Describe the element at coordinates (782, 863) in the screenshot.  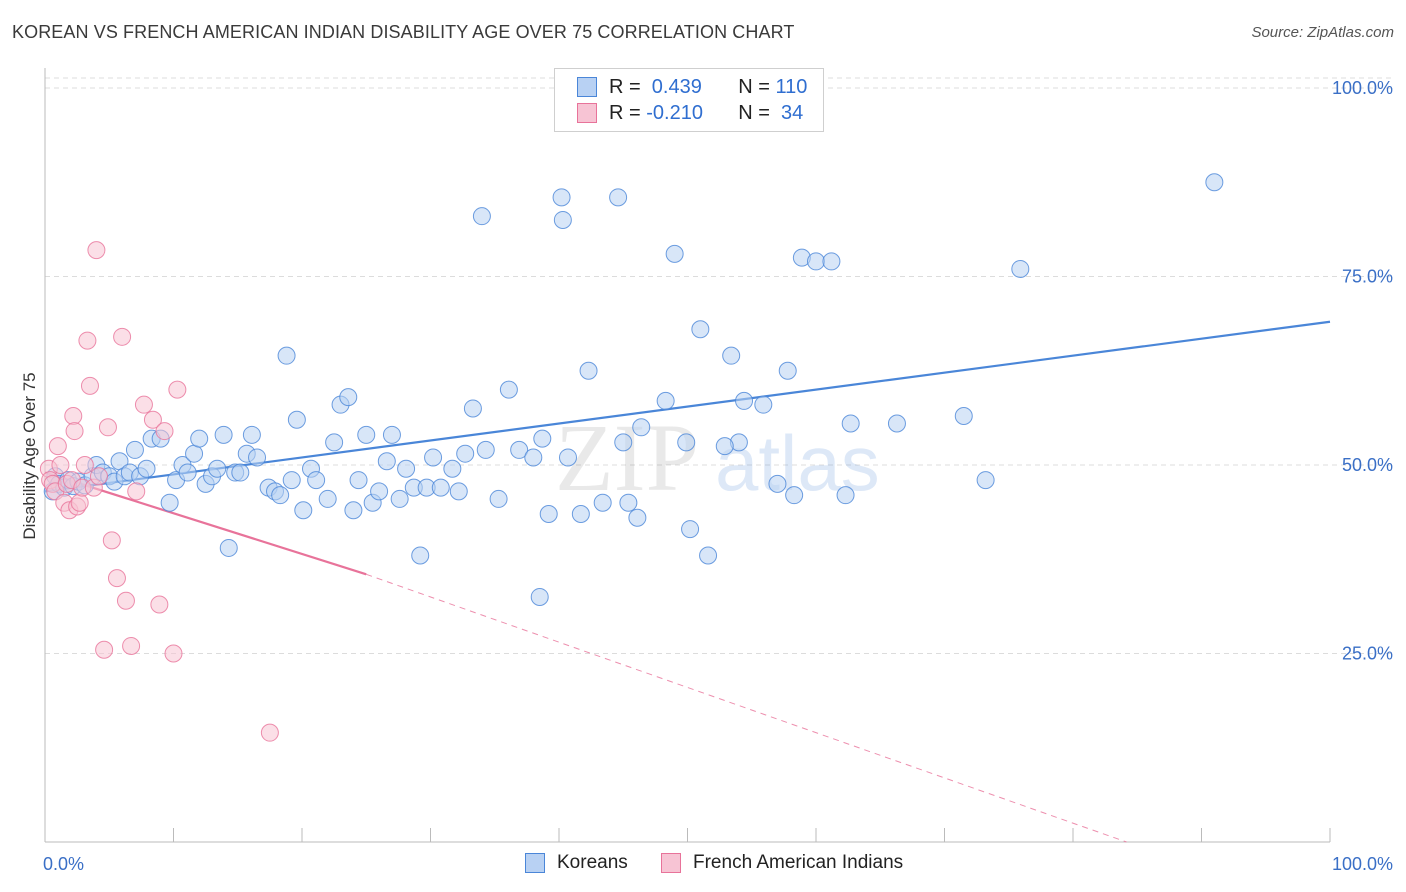
I see `legend-item-french: French American Indians` at that location.